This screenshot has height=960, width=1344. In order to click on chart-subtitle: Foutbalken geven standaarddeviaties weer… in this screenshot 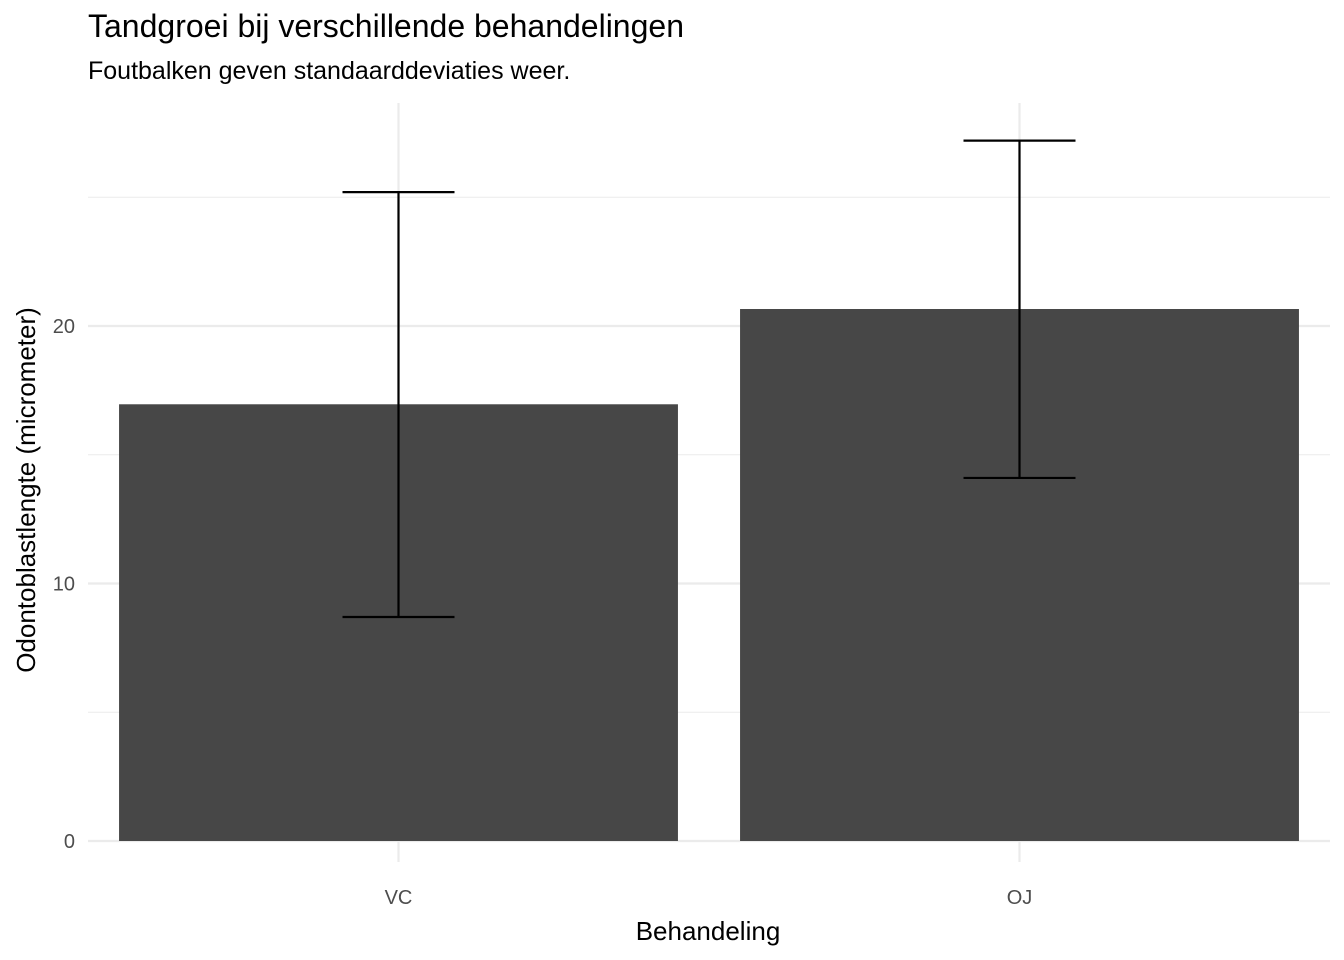, I will do `click(329, 71)`.